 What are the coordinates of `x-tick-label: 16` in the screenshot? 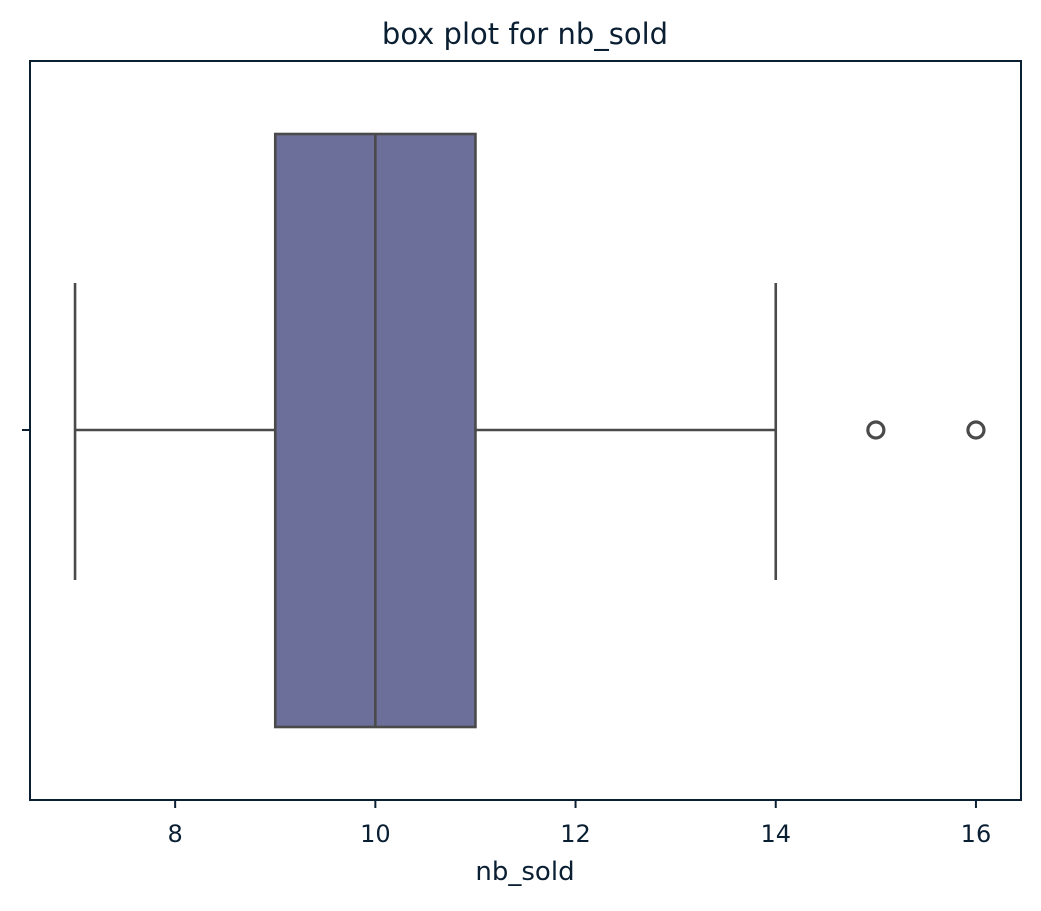 It's located at (976, 834).